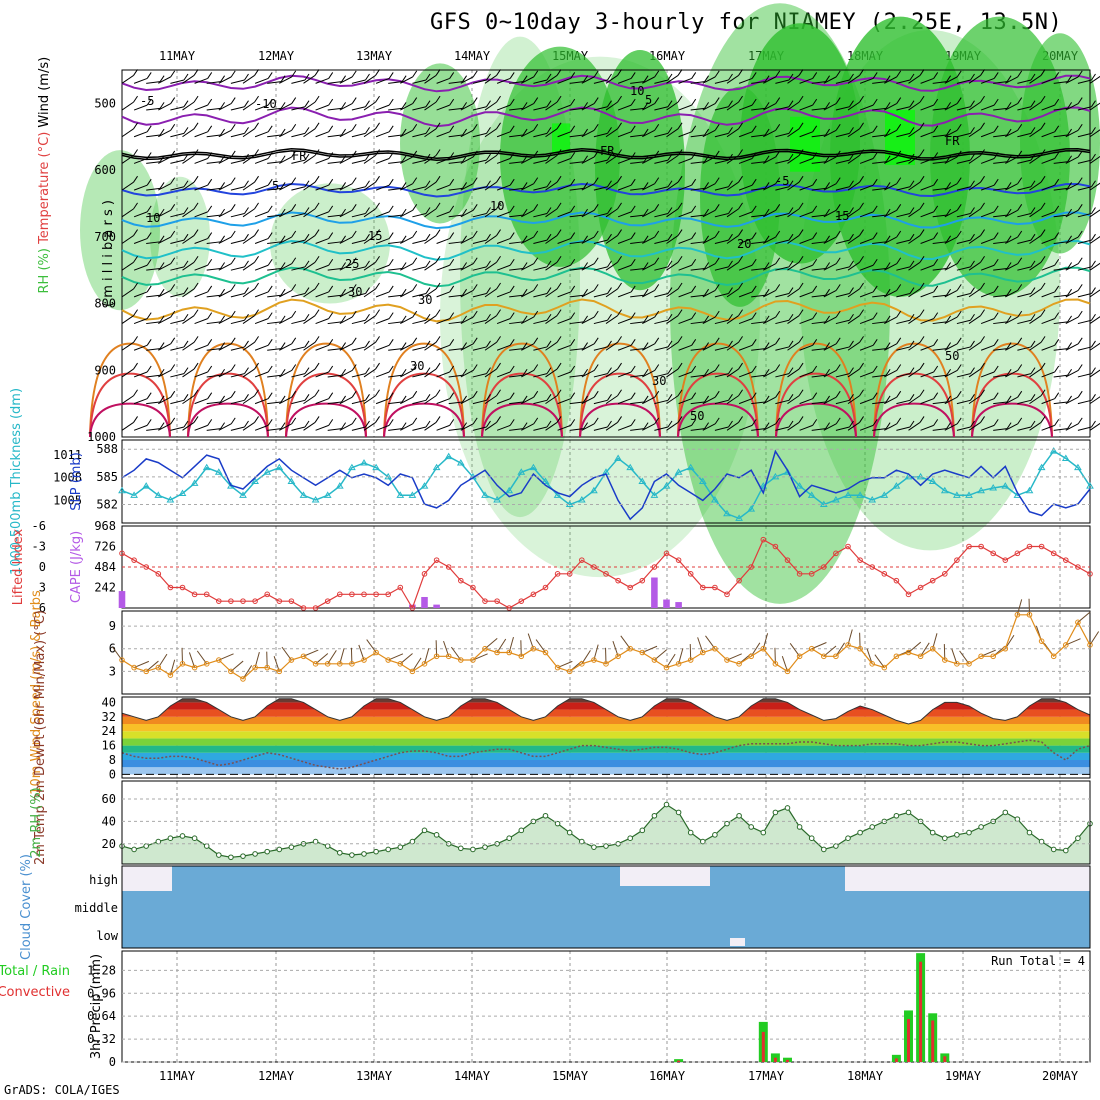 Image resolution: width=1100 pixels, height=1100 pixels. I want to click on thickness-line-point, so click(485, 494).